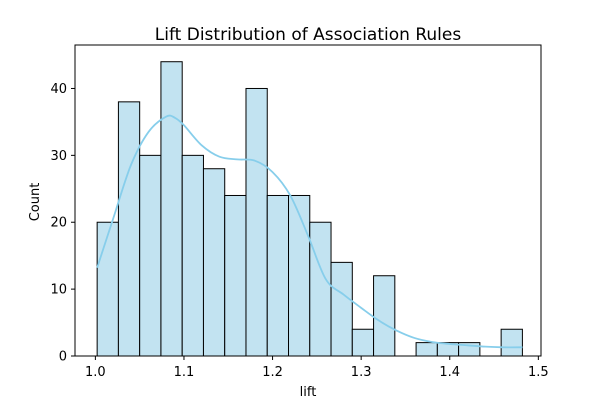 Image resolution: width=600 pixels, height=400 pixels. I want to click on y-tick-label: 40, so click(58, 89).